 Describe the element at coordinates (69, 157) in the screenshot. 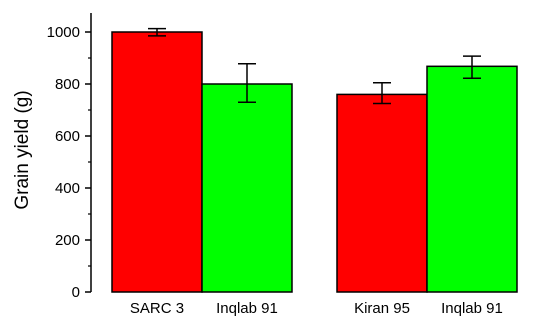

I see `axes: 0 200 400 600 800 1000` at that location.